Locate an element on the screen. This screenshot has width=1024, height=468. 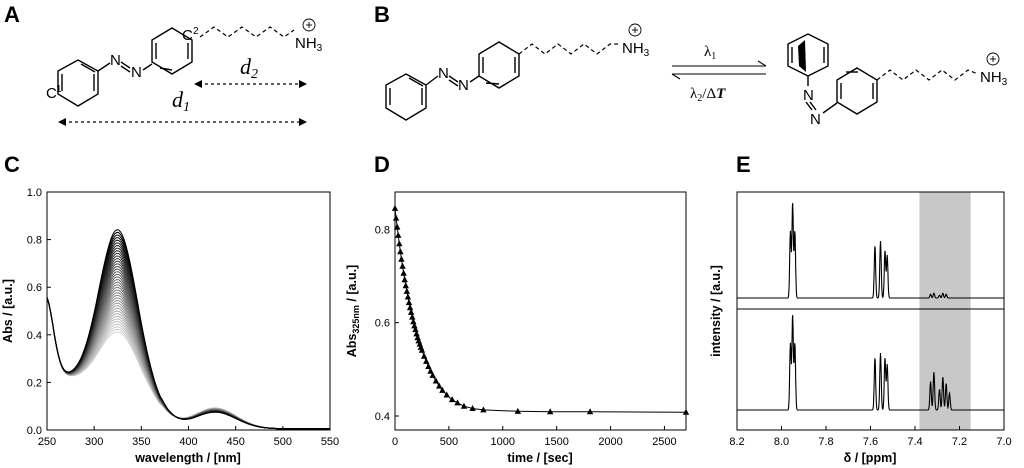
x-tick-label: 2500 is located at coordinates (664, 442).